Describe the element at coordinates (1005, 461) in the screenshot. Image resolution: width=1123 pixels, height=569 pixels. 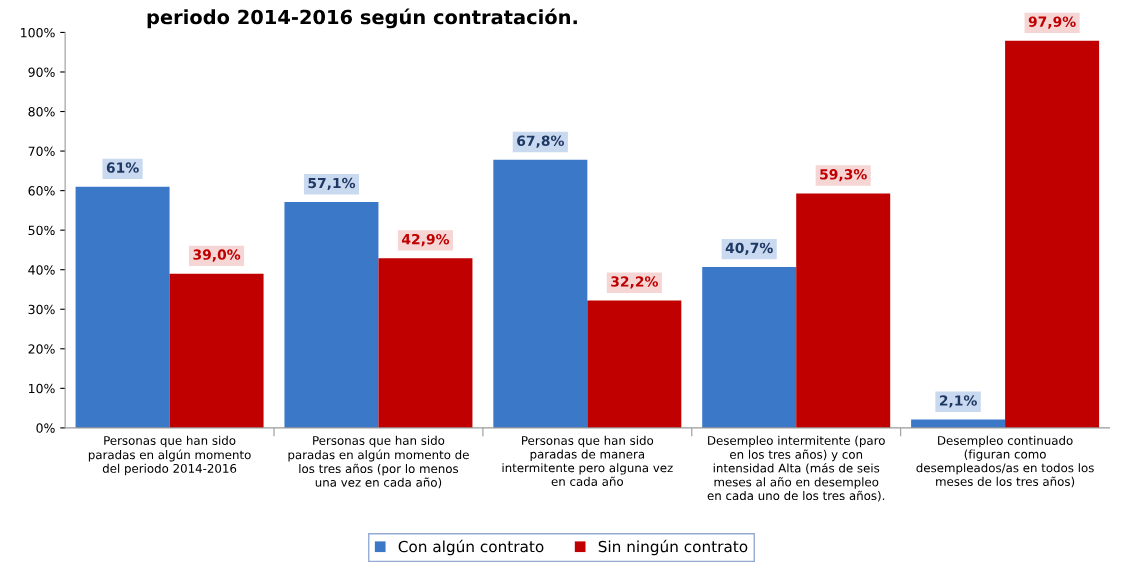
I see `x-tick-label: Desempleo continuado (figuran como desempleados/as en todos los meses de los tres años)` at that location.